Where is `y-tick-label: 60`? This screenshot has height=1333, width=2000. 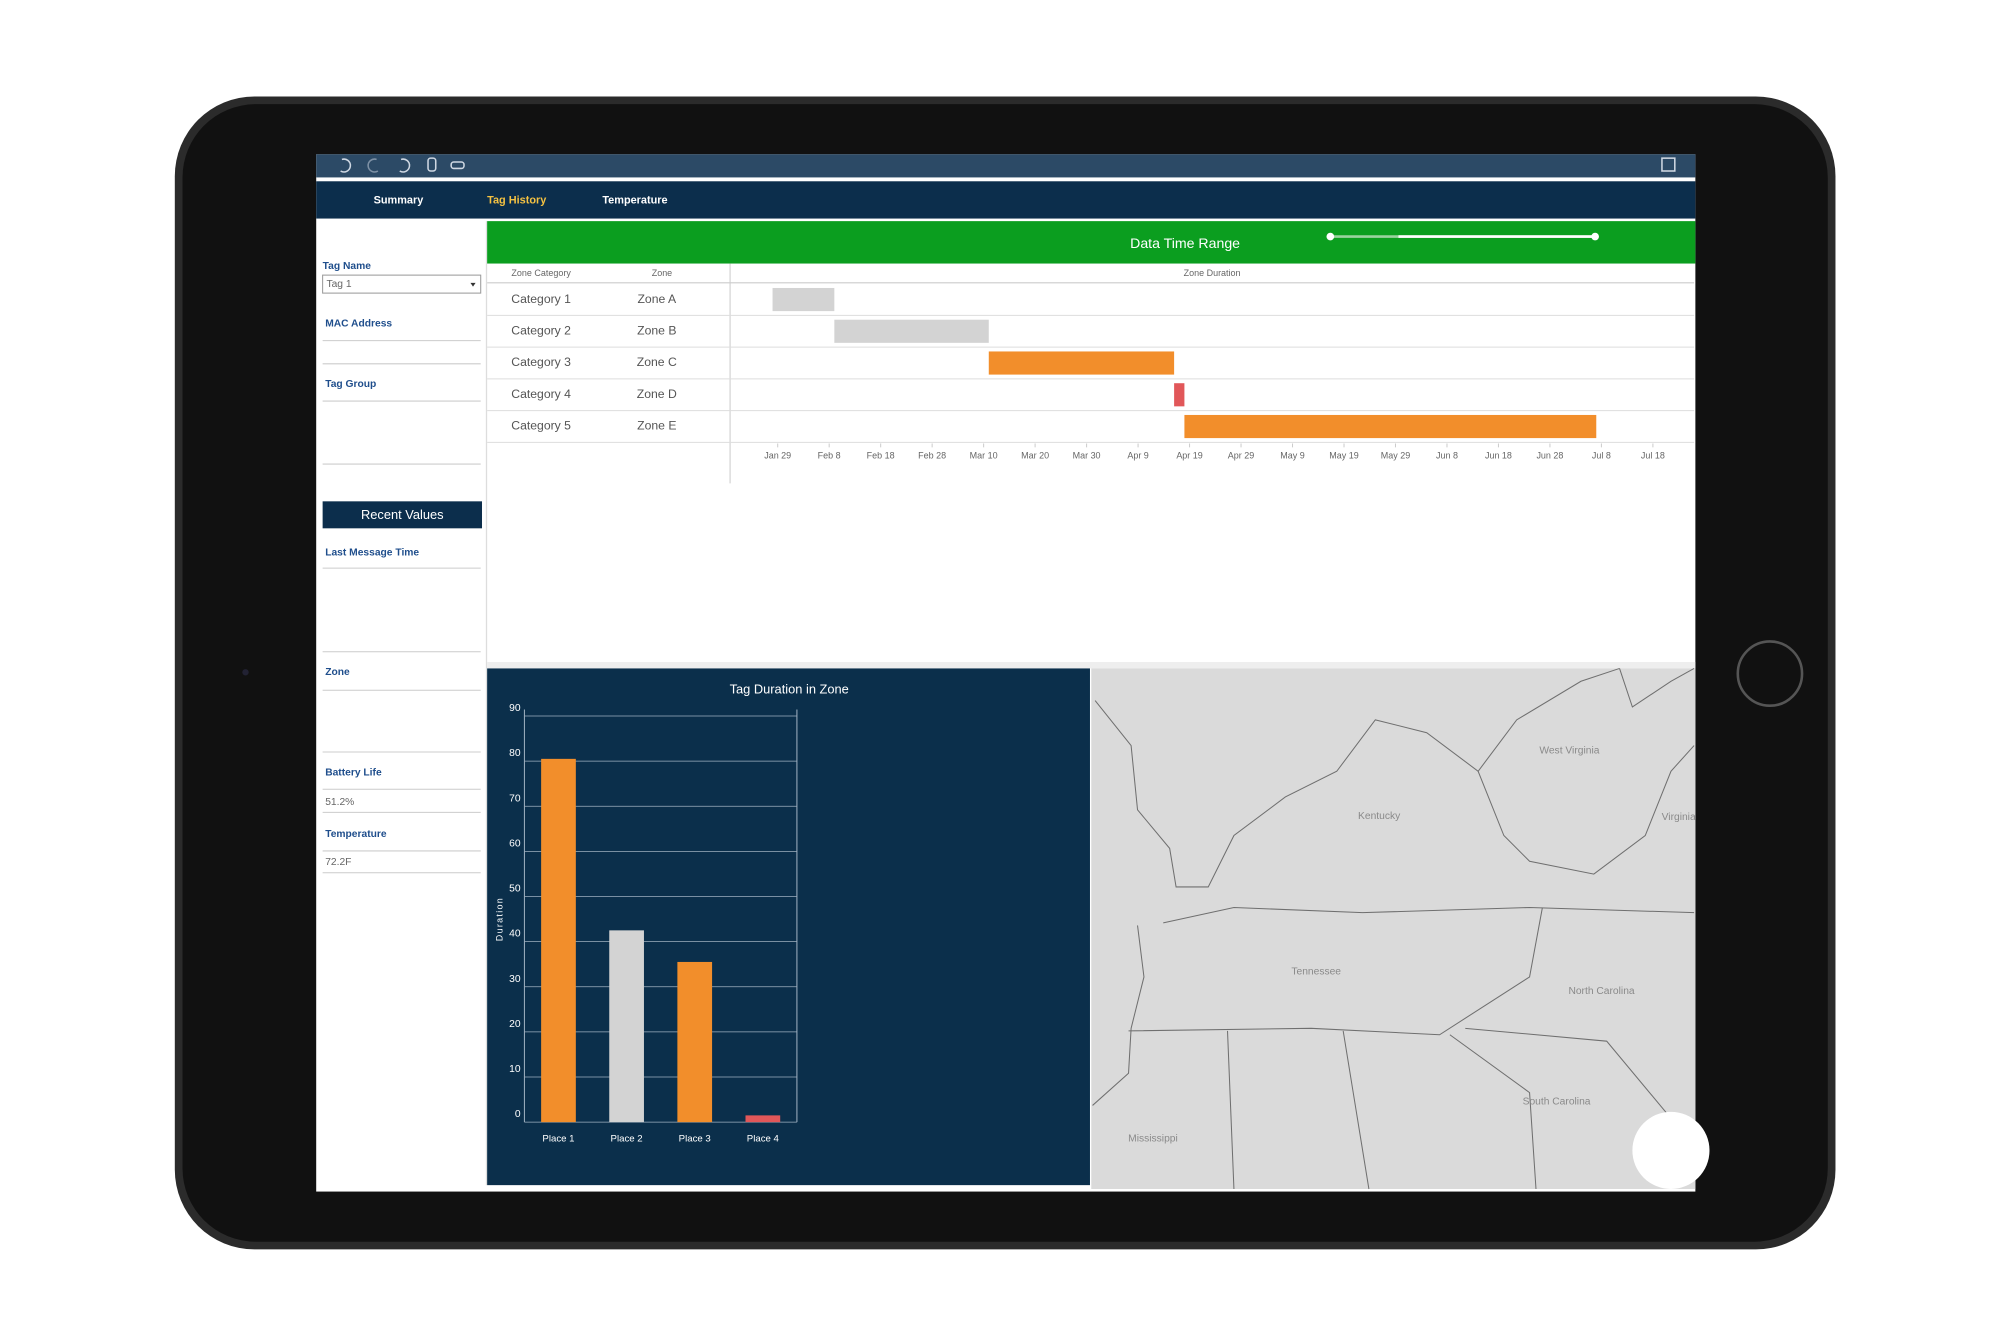 y-tick-label: 60 is located at coordinates (515, 843).